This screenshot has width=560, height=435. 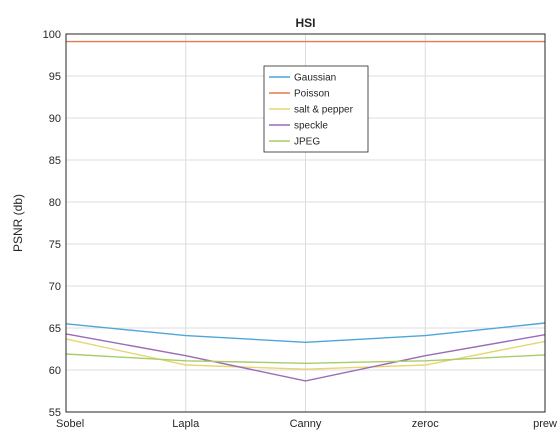 What do you see at coordinates (55, 161) in the screenshot?
I see `y-tick-label: 85` at bounding box center [55, 161].